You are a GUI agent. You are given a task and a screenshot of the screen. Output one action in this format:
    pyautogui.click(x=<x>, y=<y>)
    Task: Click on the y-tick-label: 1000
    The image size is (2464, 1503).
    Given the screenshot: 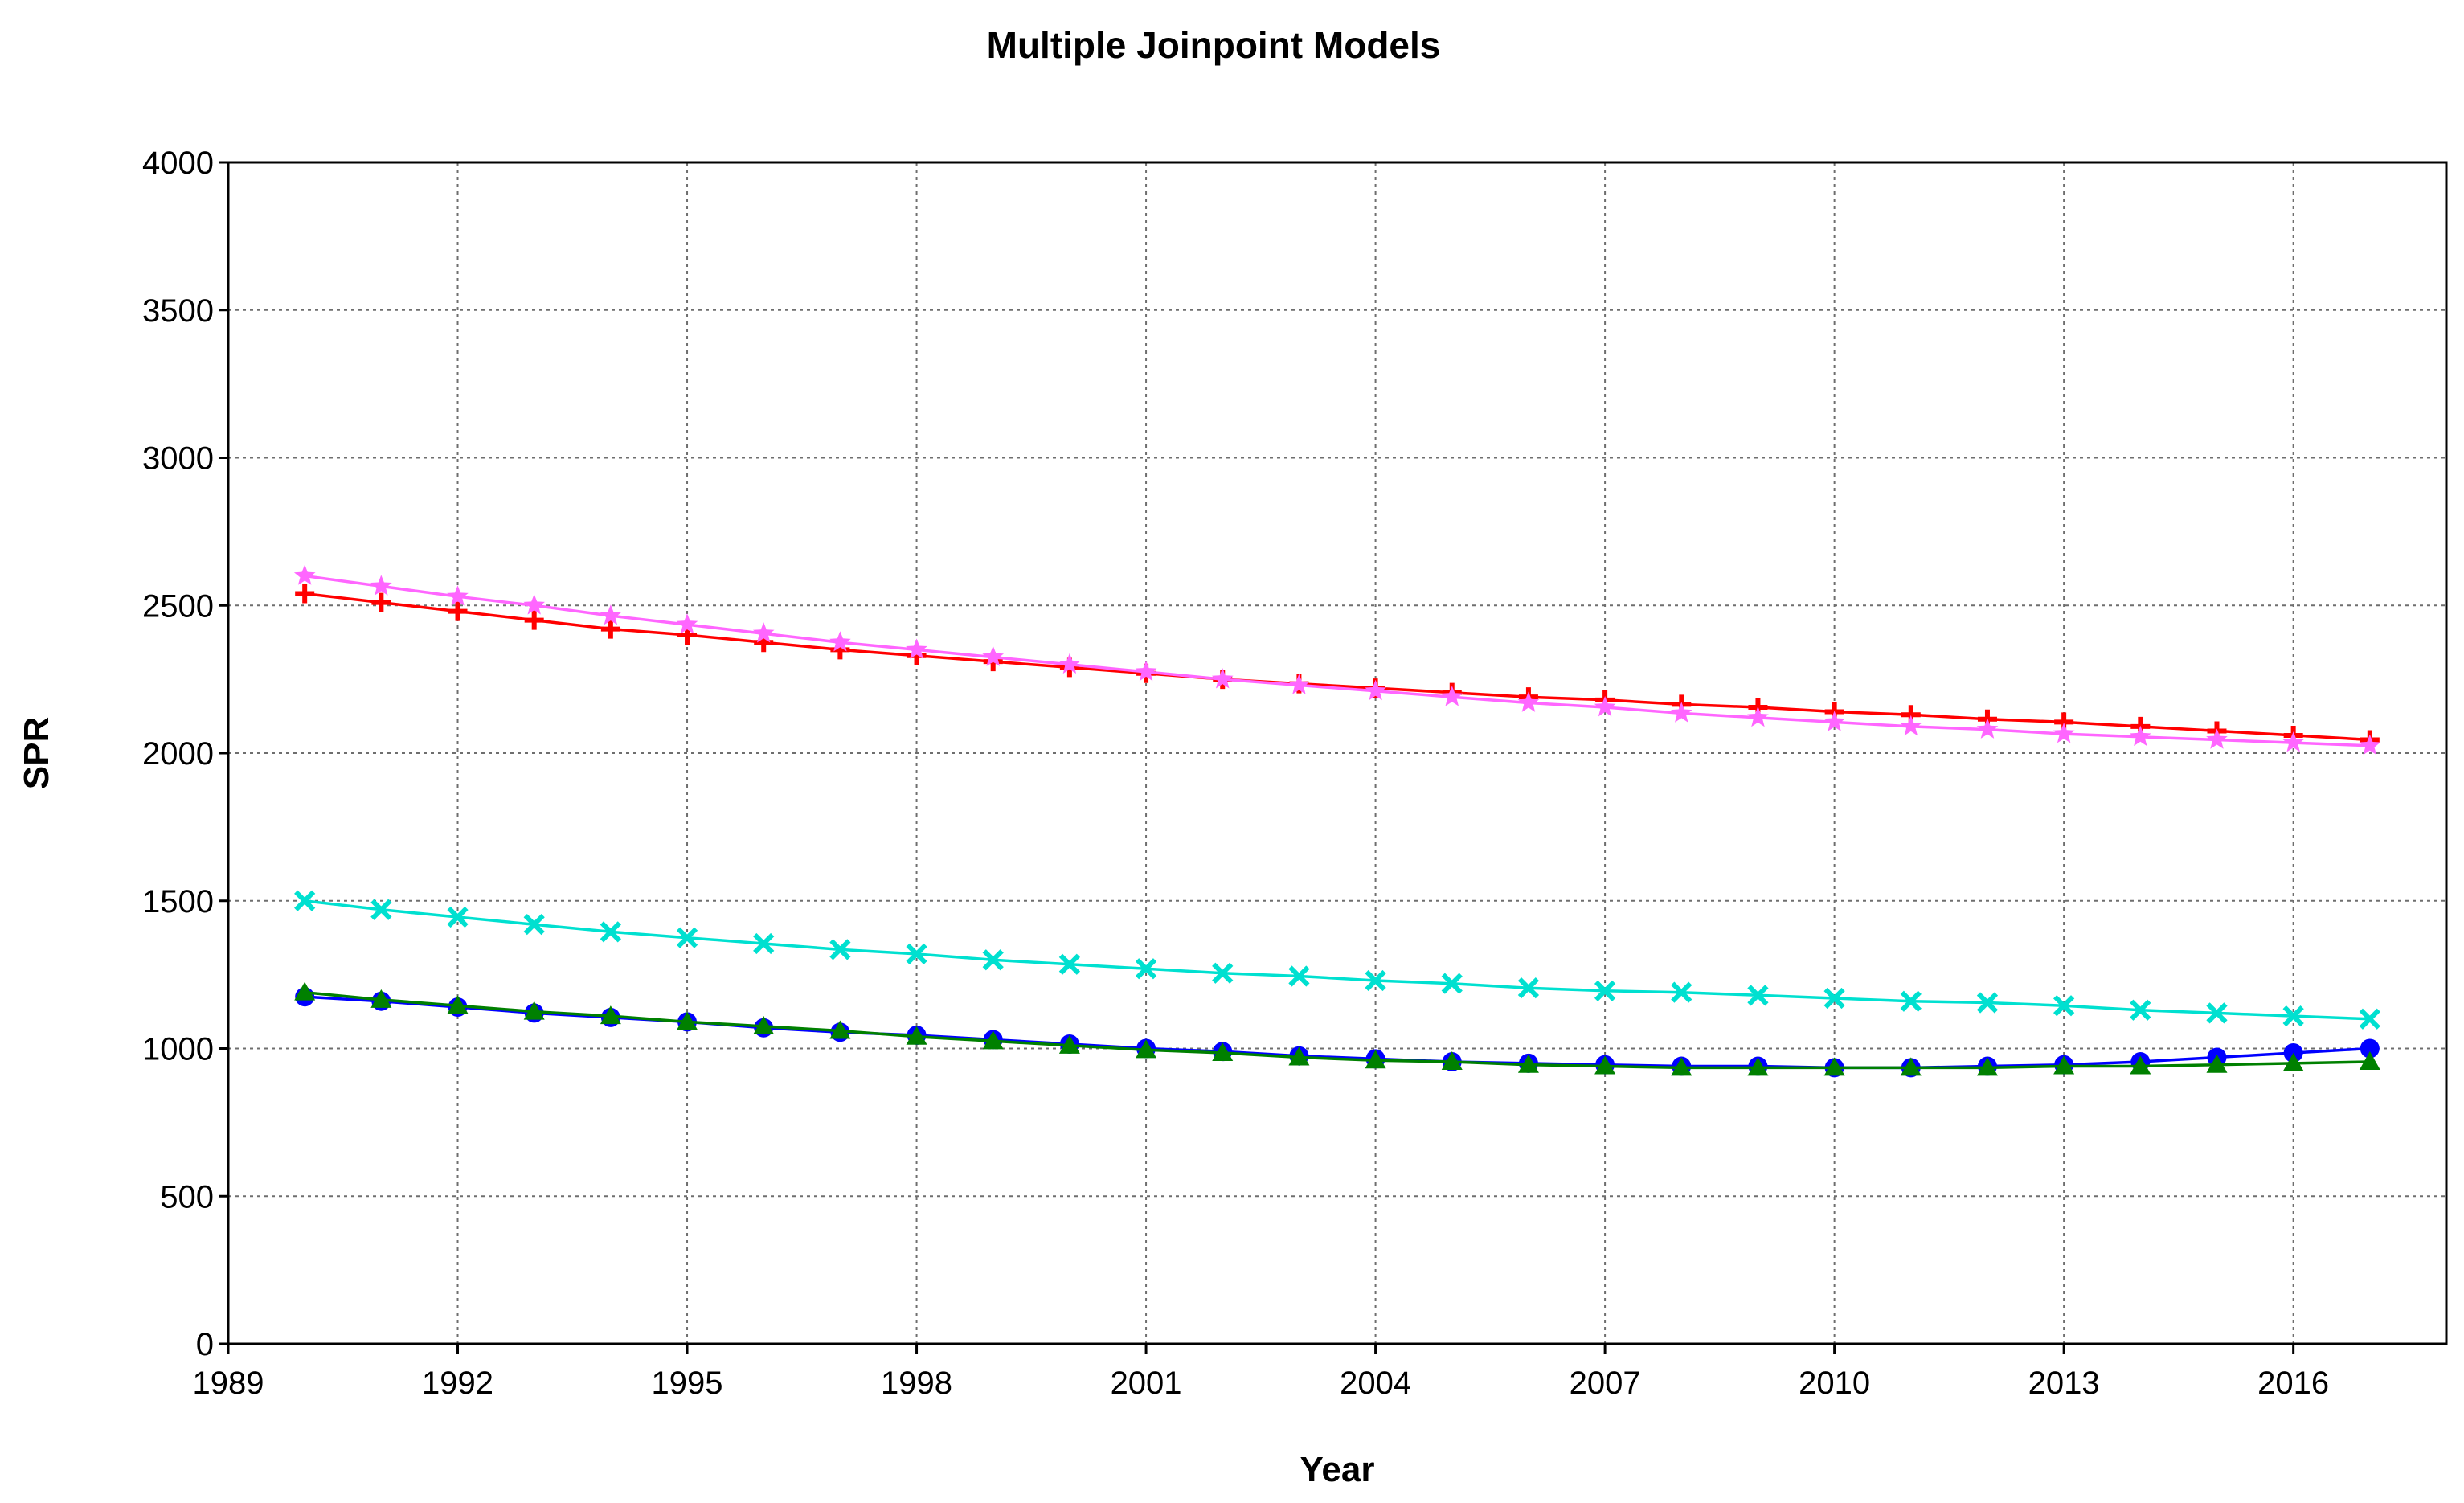 What is the action you would take?
    pyautogui.click(x=178, y=1049)
    